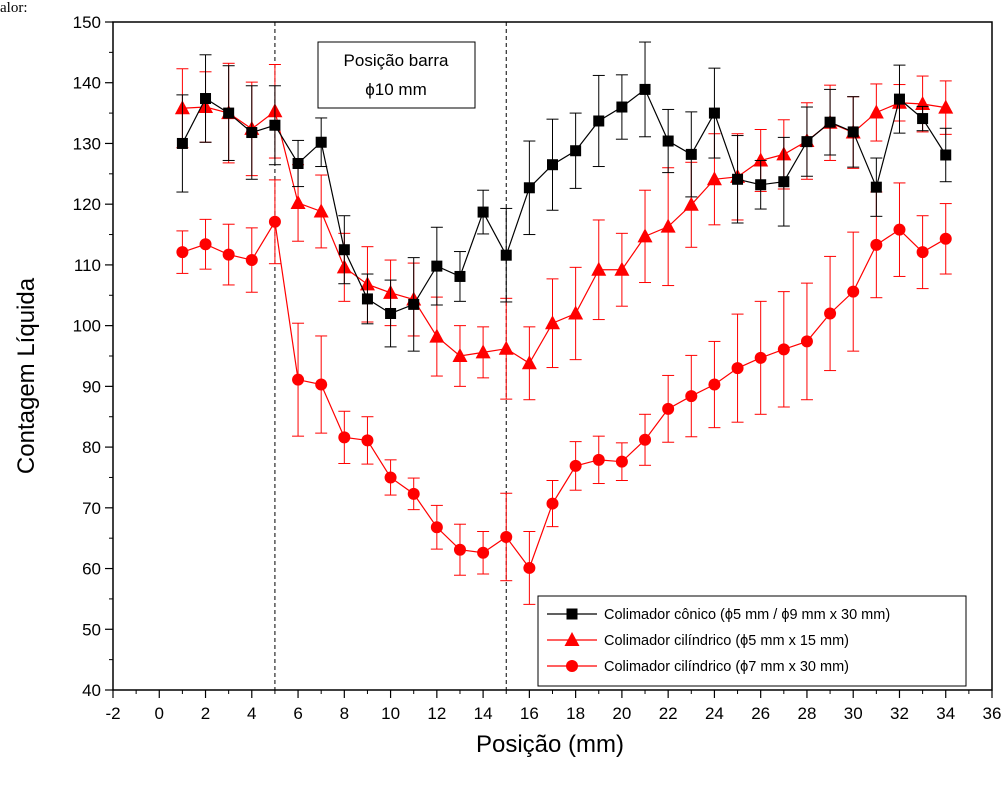 The width and height of the screenshot is (1006, 785). Describe the element at coordinates (945, 713) in the screenshot. I see `x-tick-label: 34` at that location.